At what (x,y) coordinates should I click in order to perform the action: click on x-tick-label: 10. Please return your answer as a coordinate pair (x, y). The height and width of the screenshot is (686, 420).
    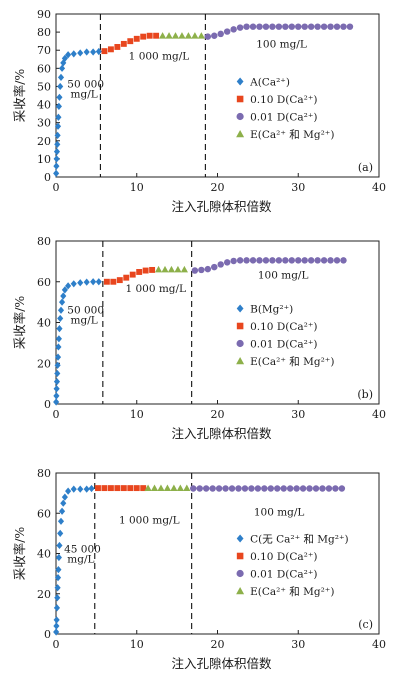
    Looking at the image, I should click on (137, 414).